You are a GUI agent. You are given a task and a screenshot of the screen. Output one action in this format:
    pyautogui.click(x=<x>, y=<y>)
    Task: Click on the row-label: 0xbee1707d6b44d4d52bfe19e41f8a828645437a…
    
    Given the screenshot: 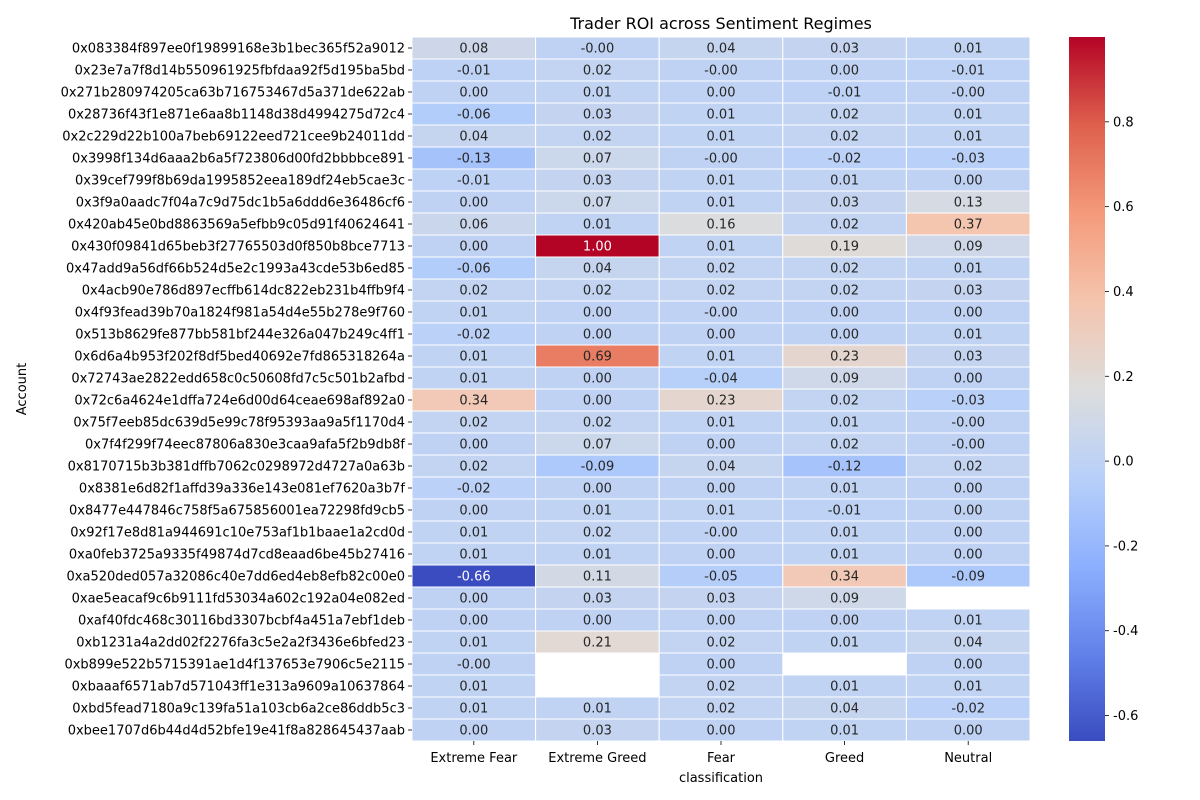 What is the action you would take?
    pyautogui.click(x=236, y=731)
    